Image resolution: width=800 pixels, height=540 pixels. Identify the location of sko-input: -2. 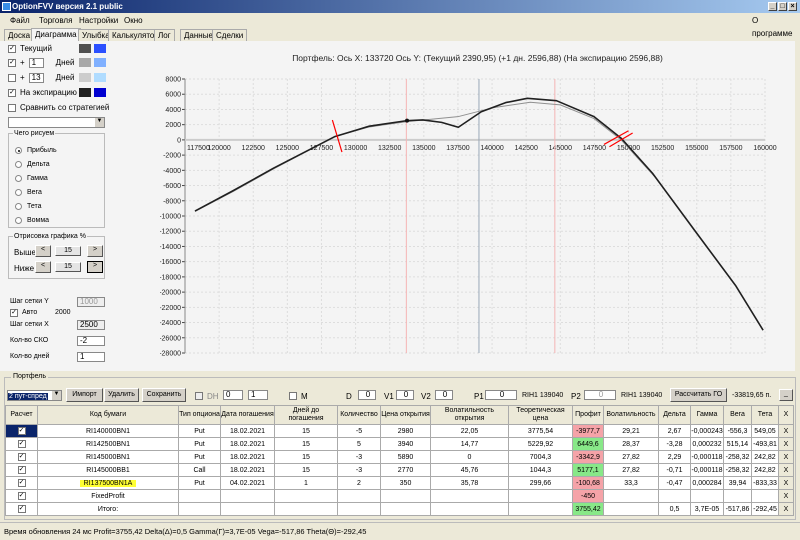
(91, 341).